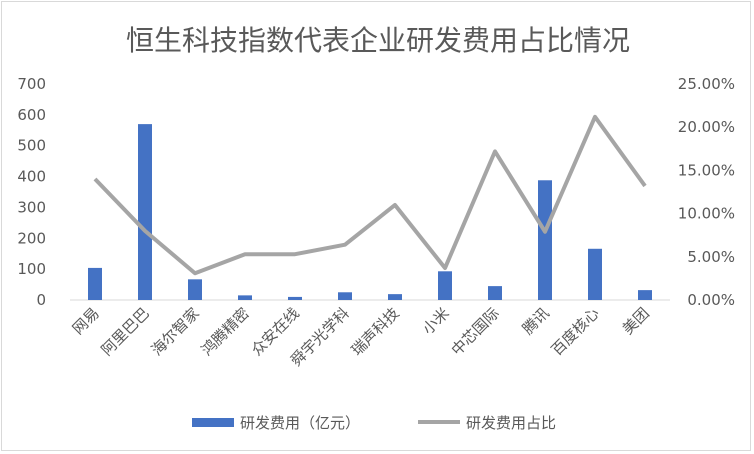  Describe the element at coordinates (175, 331) in the screenshot. I see `category-label: 海尔智家` at that location.